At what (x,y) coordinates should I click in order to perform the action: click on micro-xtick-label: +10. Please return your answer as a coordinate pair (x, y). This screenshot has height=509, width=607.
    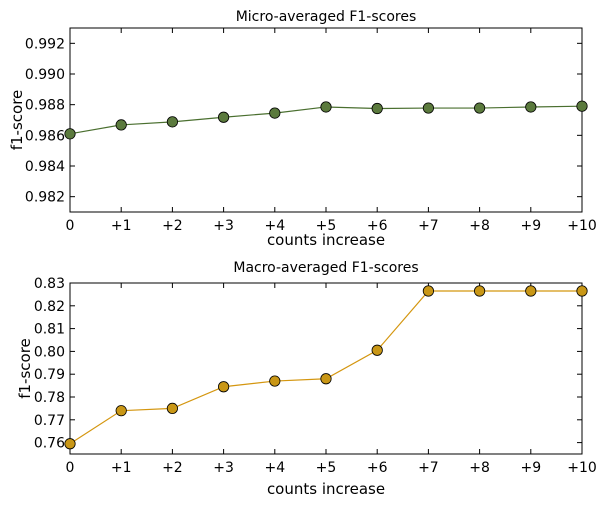
    Looking at the image, I should click on (582, 226).